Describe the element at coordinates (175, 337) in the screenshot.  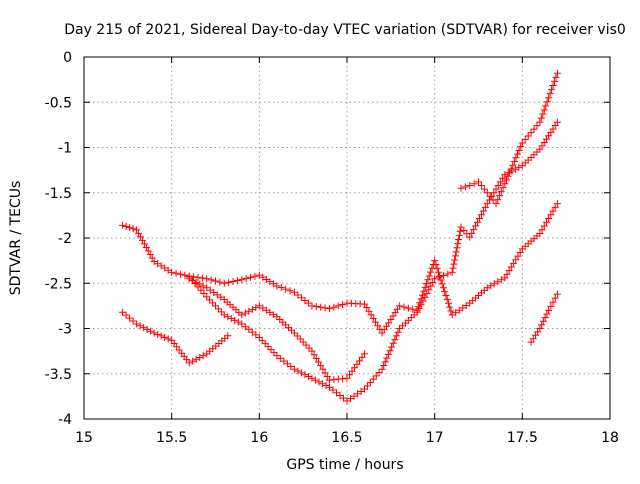
I see `series-track-b` at that location.